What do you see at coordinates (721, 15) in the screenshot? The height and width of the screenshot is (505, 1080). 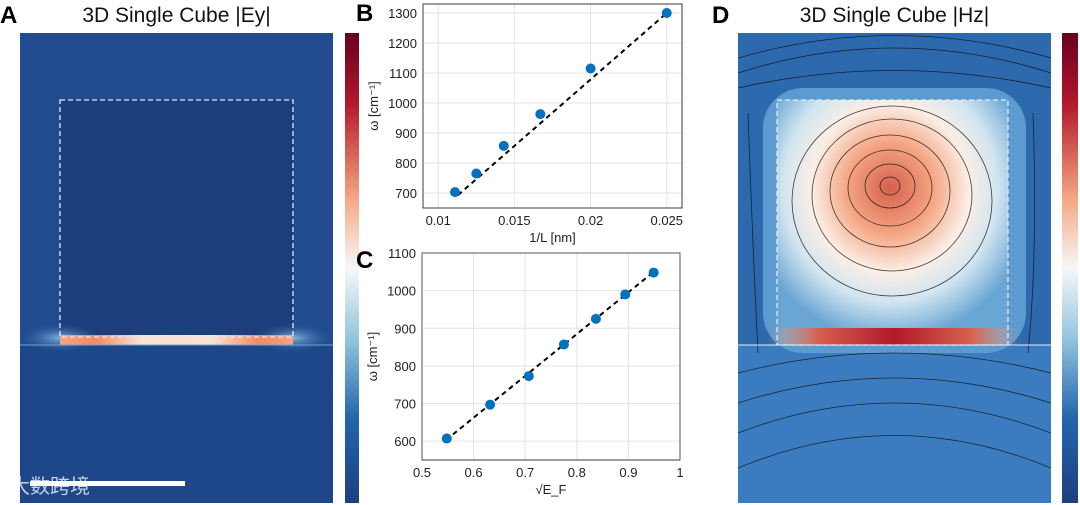 I see `panel-d-label: D` at bounding box center [721, 15].